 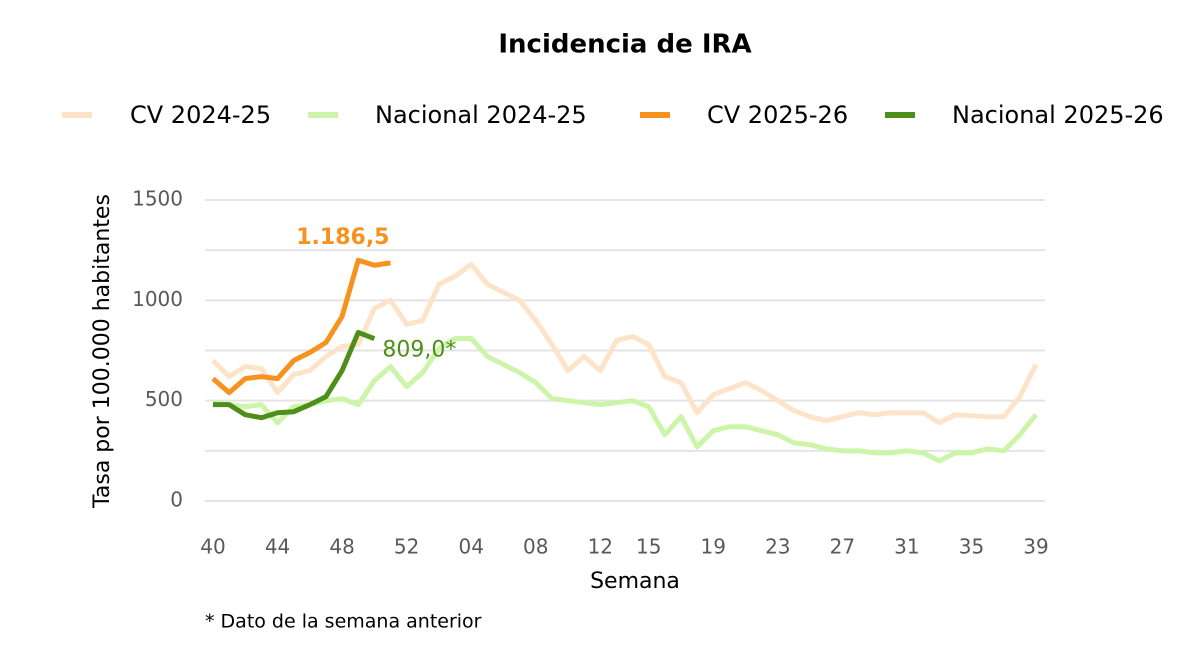 What do you see at coordinates (971, 547) in the screenshot?
I see `x-tick-label: 35` at bounding box center [971, 547].